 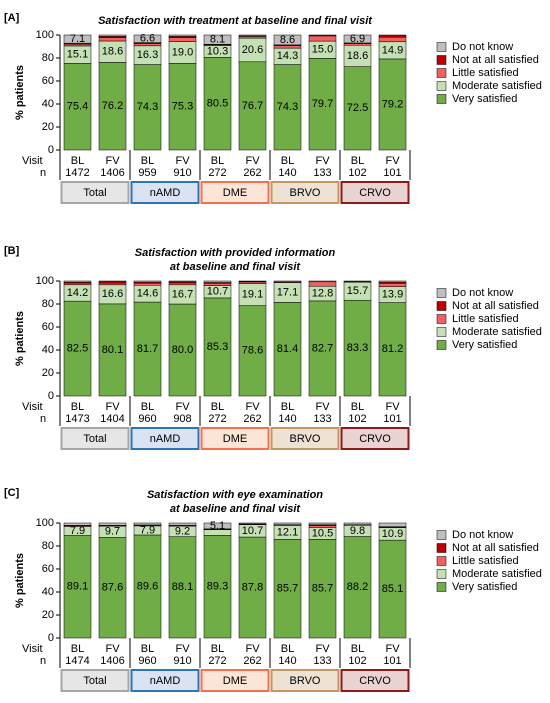 What do you see at coordinates (375, 439) in the screenshot?
I see `group-label: CRVO` at bounding box center [375, 439].